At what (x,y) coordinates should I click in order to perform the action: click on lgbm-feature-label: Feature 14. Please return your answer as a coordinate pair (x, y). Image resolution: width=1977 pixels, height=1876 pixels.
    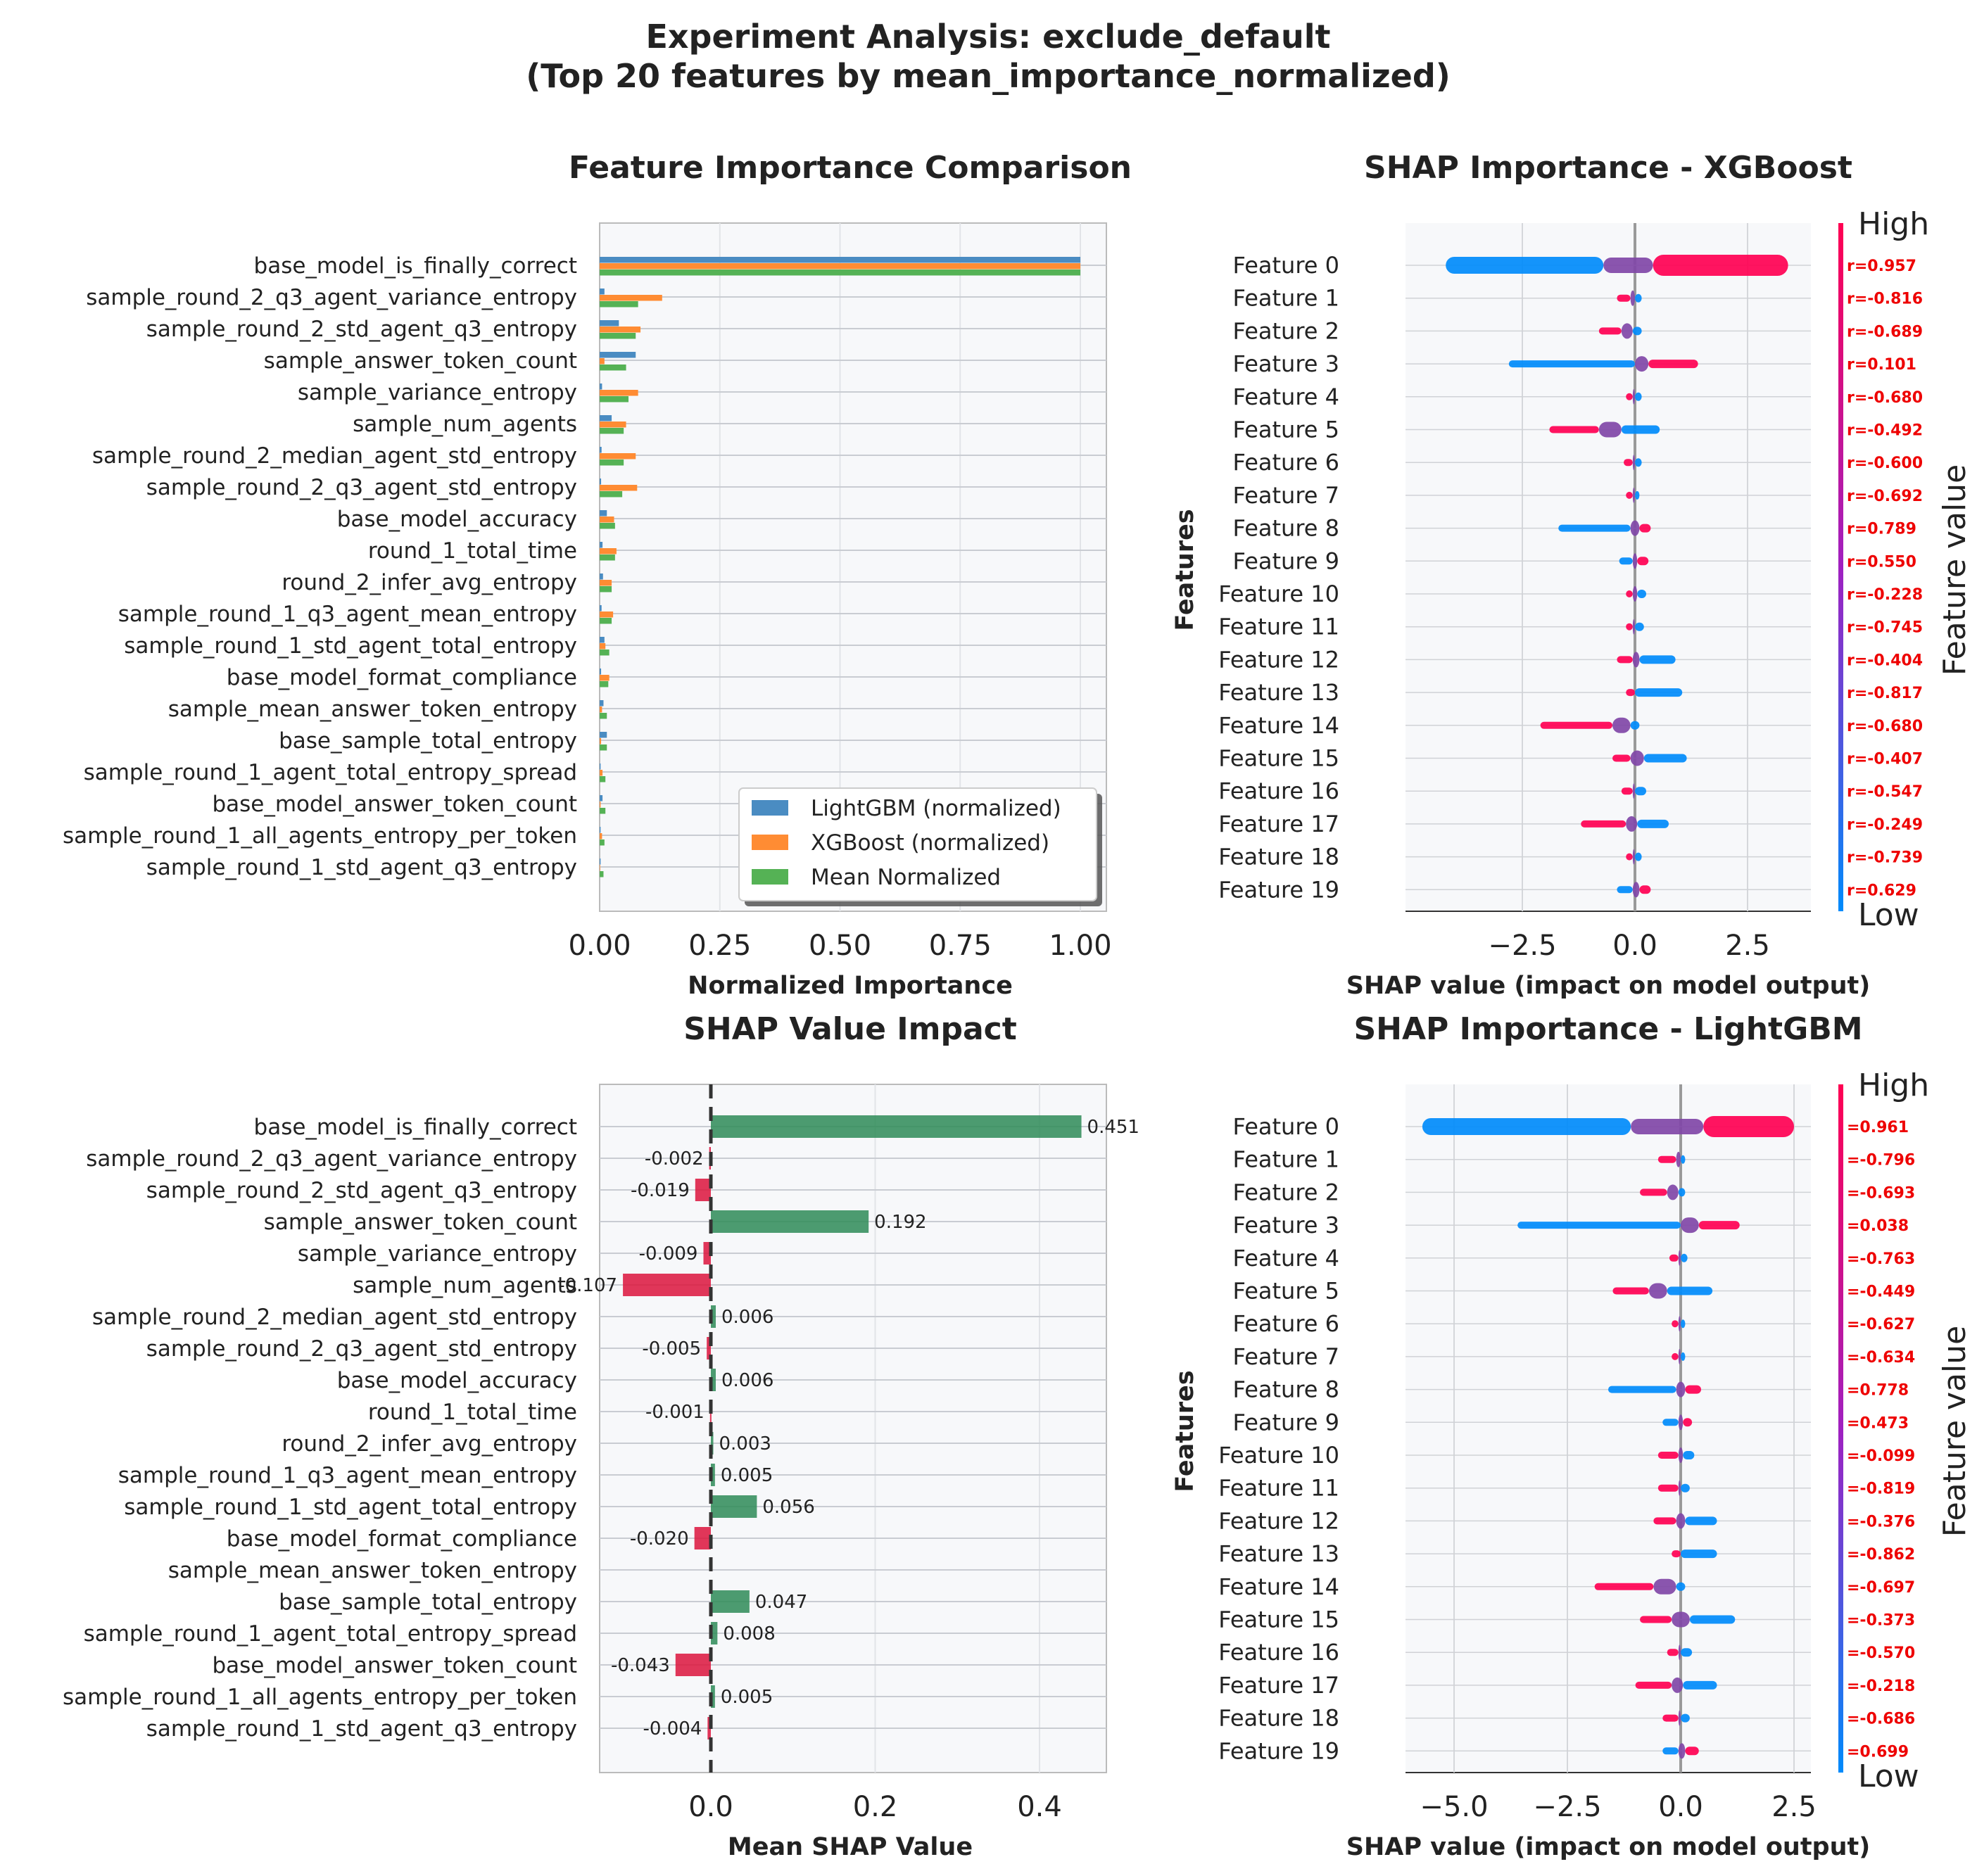
    Looking at the image, I should click on (1278, 1586).